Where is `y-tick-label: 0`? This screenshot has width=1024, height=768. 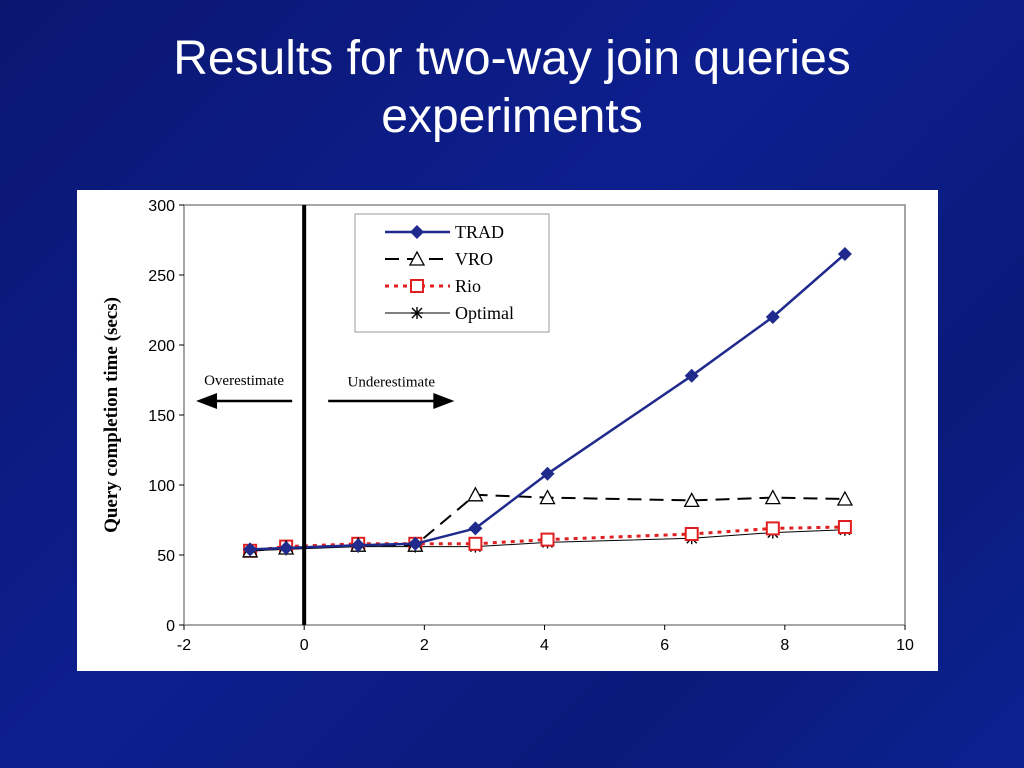
y-tick-label: 0 is located at coordinates (170, 626).